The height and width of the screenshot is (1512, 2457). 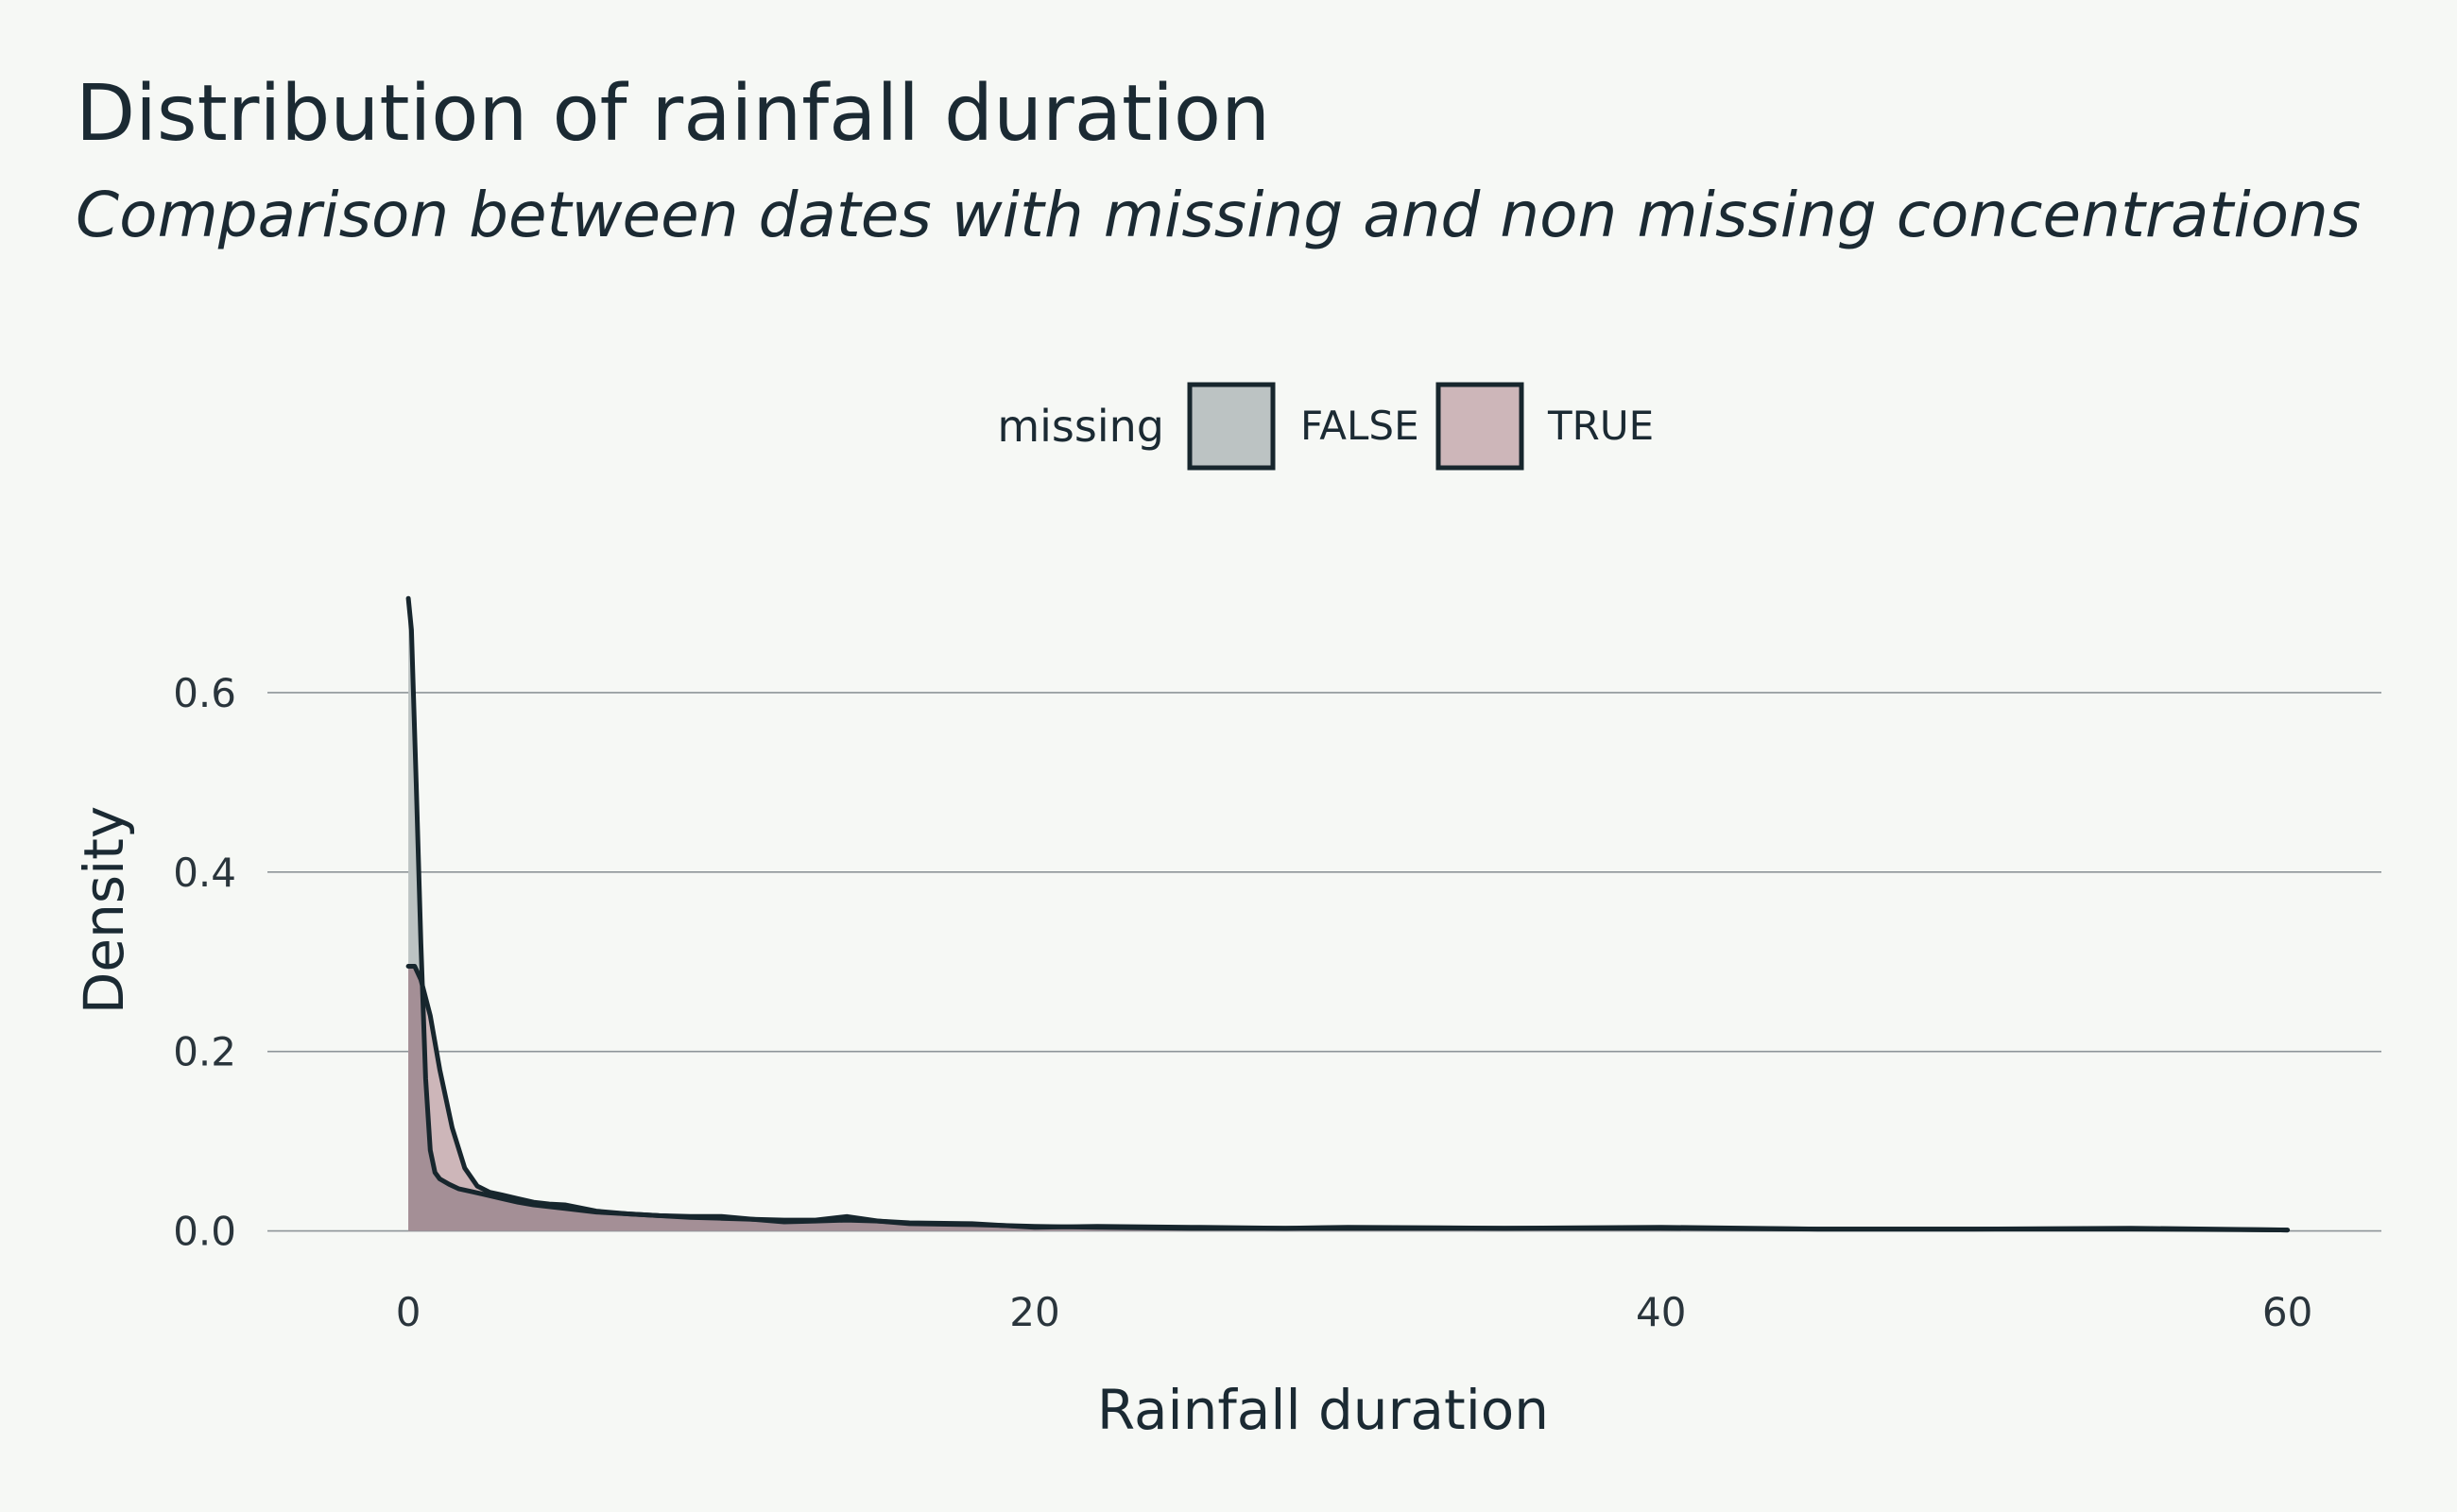 I want to click on y-tick-label: 0.6, so click(x=204, y=693).